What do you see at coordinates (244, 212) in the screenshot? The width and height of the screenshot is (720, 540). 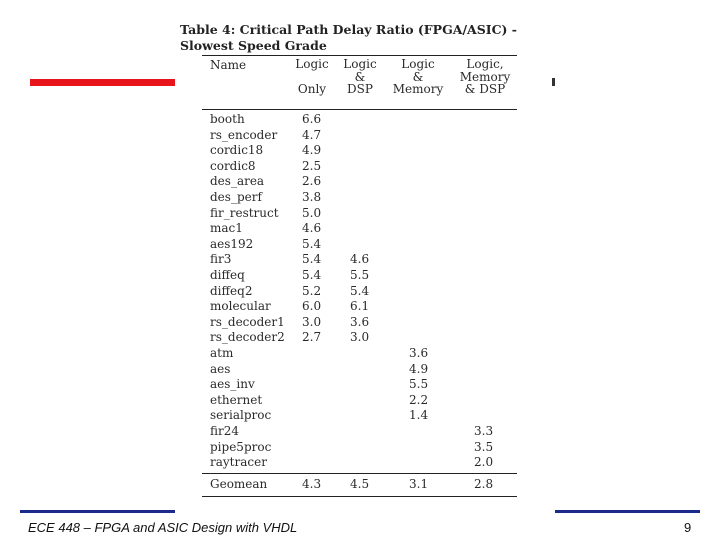 I see `benchmark-name: fir_restruct` at bounding box center [244, 212].